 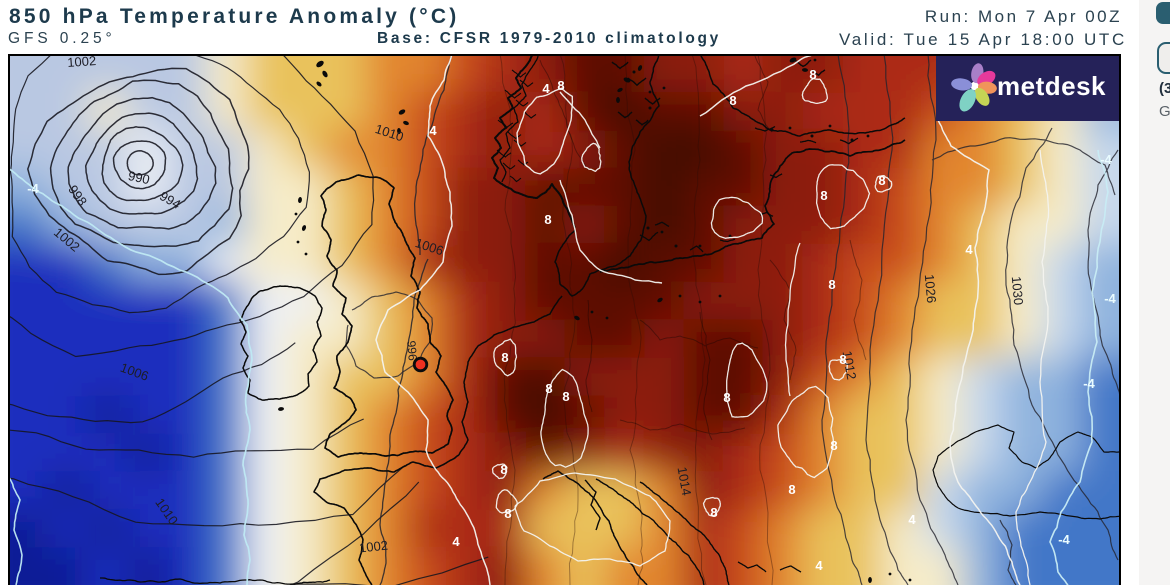 What do you see at coordinates (685, 481) in the screenshot?
I see `svg-text: 1014` at bounding box center [685, 481].